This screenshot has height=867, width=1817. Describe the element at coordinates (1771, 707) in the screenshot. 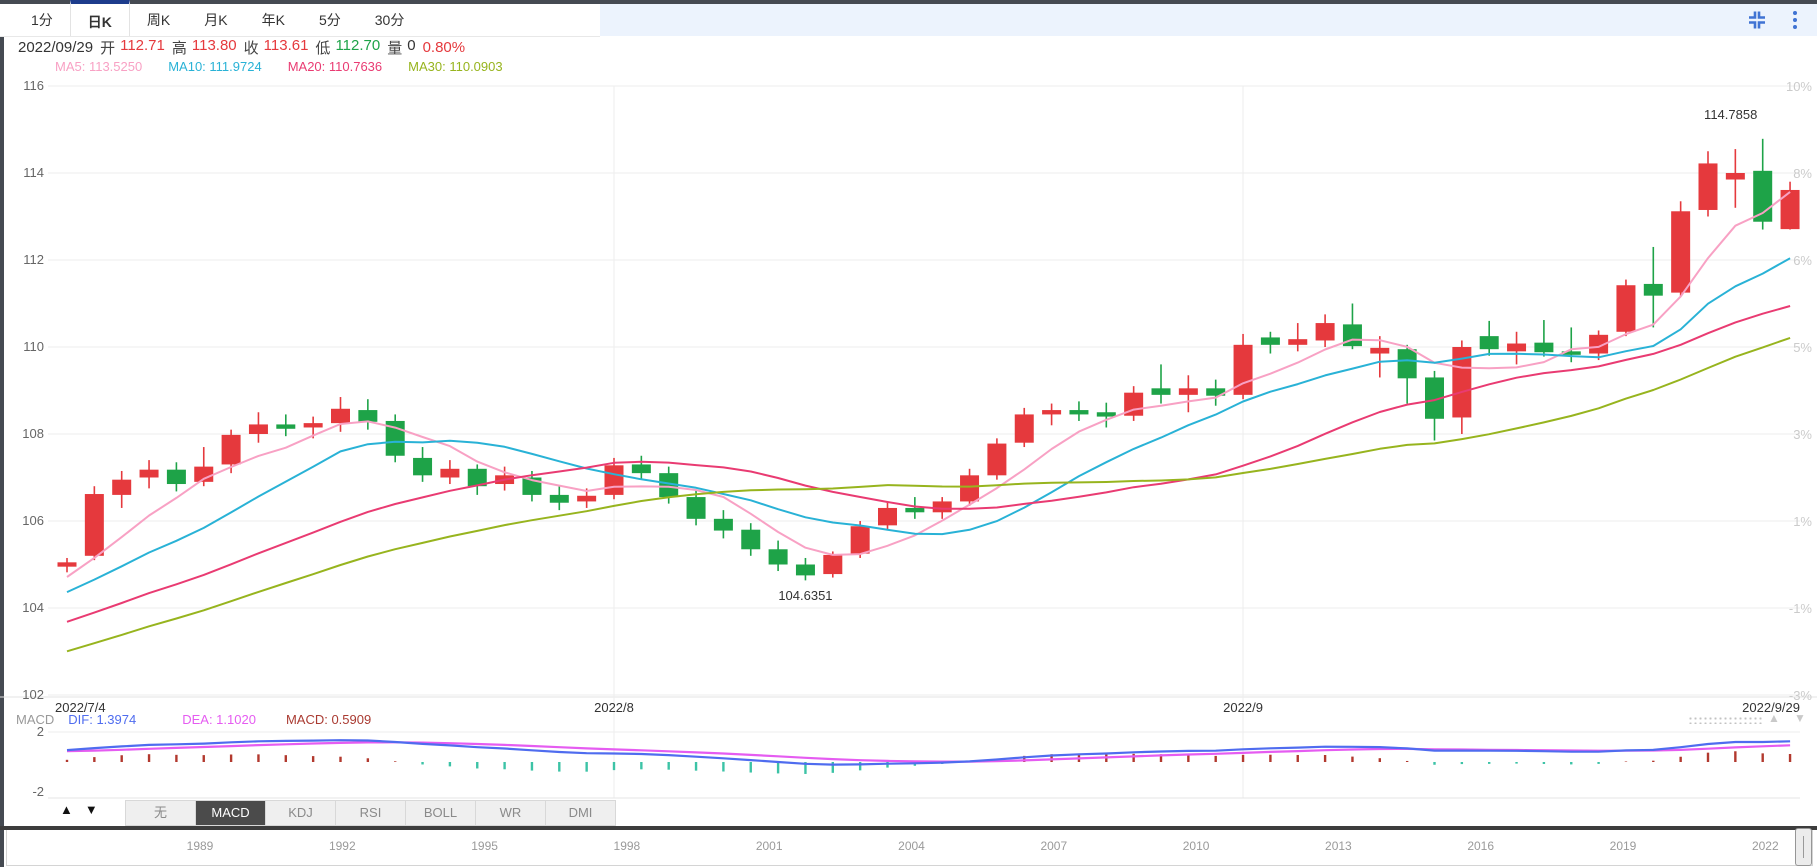

I see `x-axis-date-label: 2022/9/29` at that location.